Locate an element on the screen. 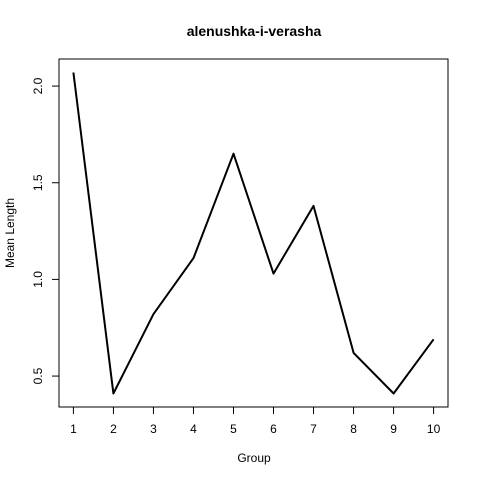  x-tick-label: 6 is located at coordinates (273, 429).